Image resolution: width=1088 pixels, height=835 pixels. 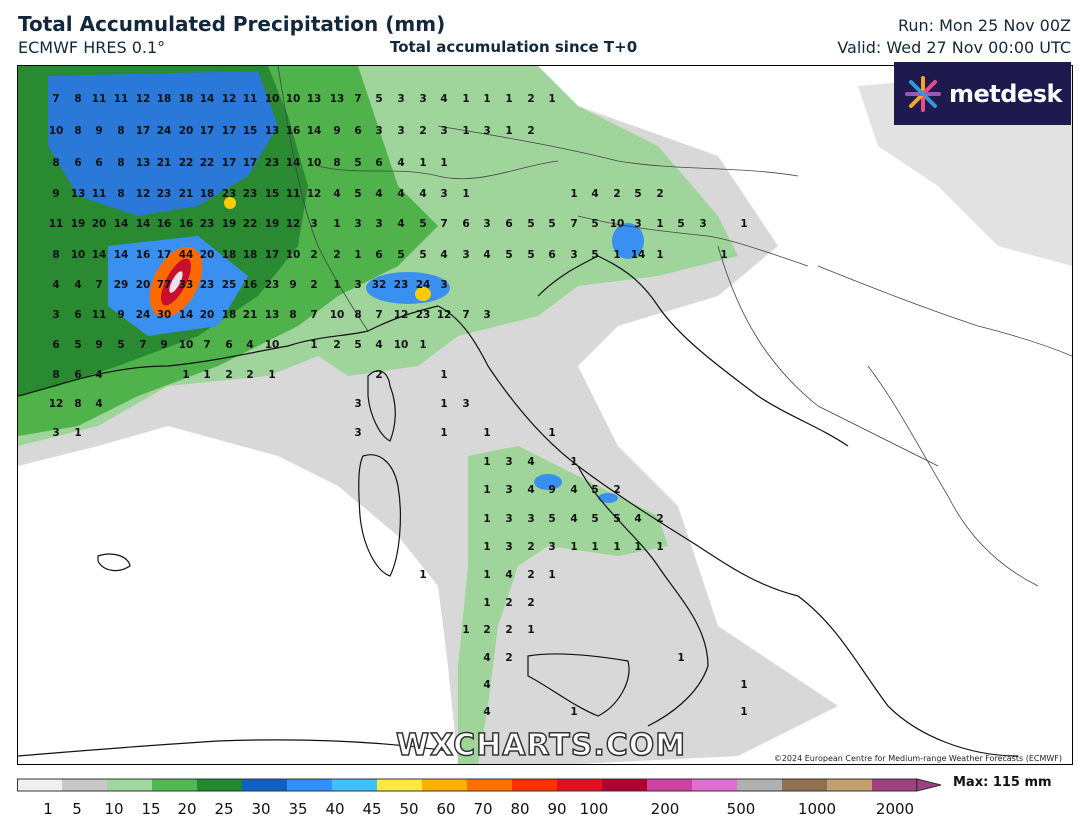 I want to click on border-austria, so click(x=618, y=151).